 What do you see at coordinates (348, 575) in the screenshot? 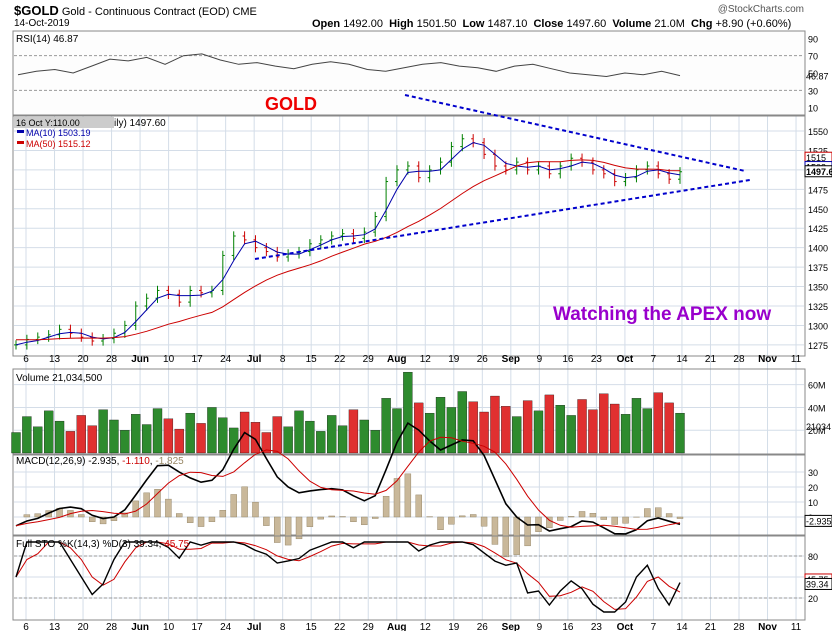
I see `sto-d-line` at bounding box center [348, 575].